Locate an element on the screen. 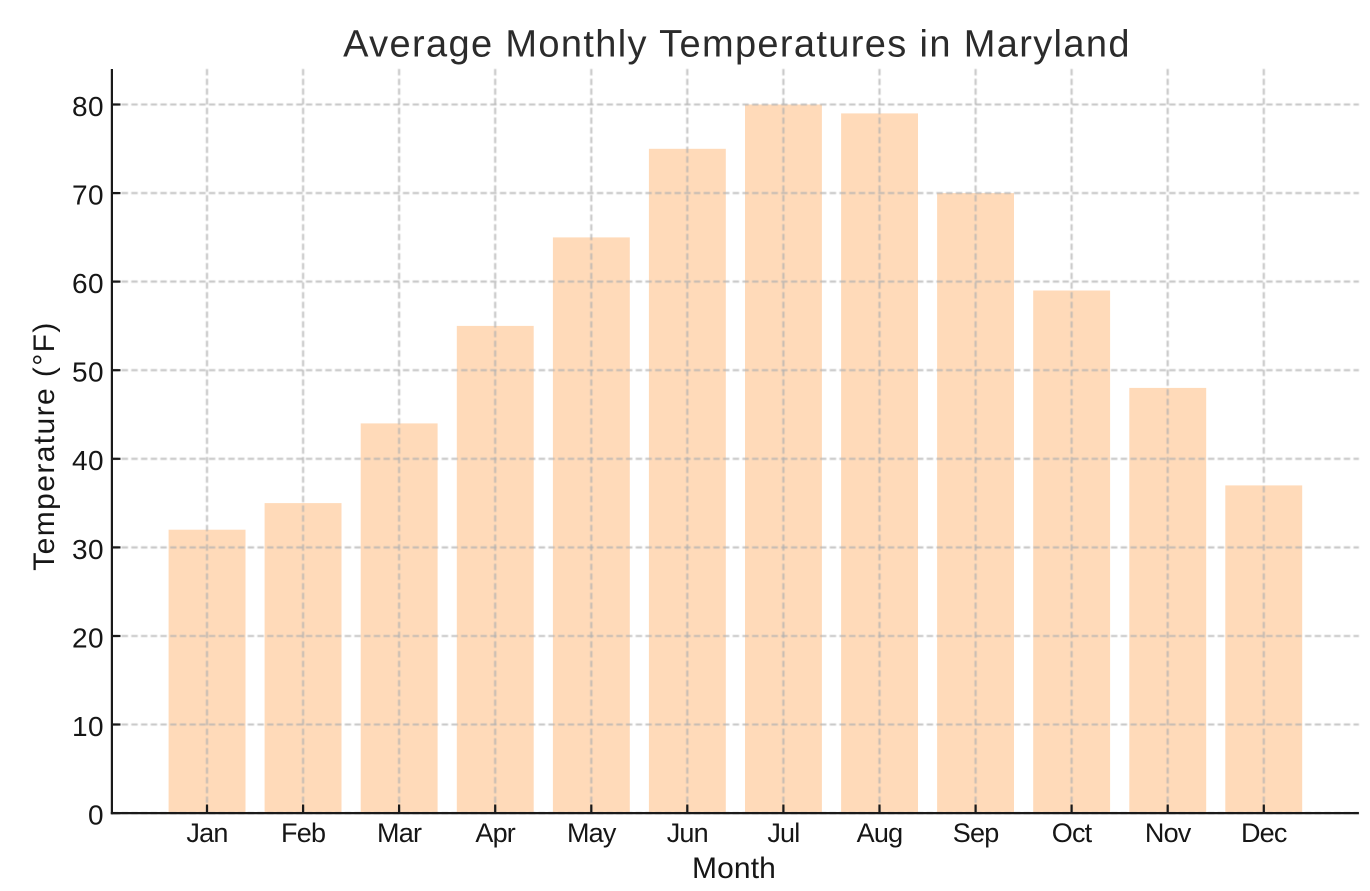 Image resolution: width=1370 pixels, height=891 pixels. svg-text: Jan is located at coordinates (206, 833).